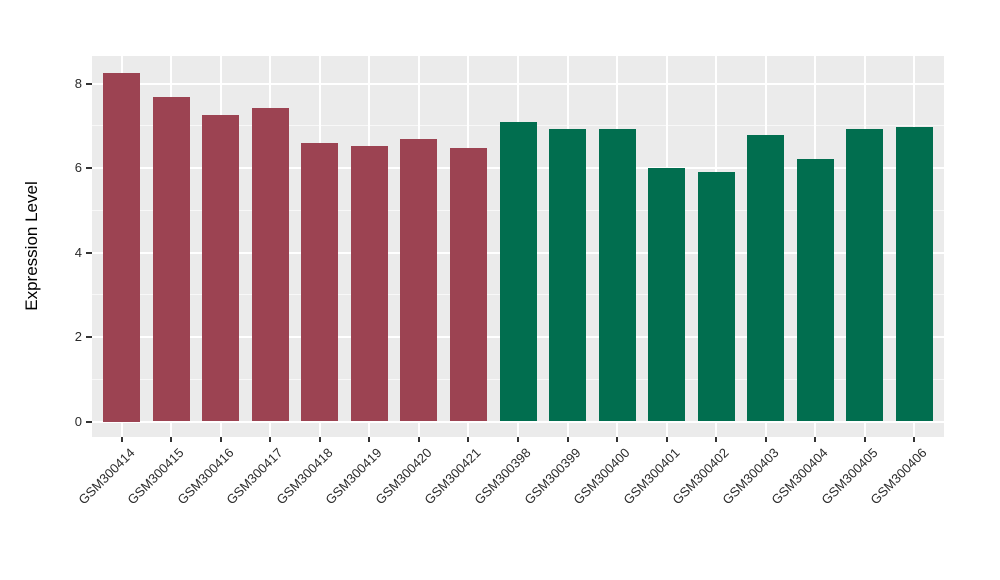  Describe the element at coordinates (270, 265) in the screenshot. I see `bar-GSM300417` at that location.